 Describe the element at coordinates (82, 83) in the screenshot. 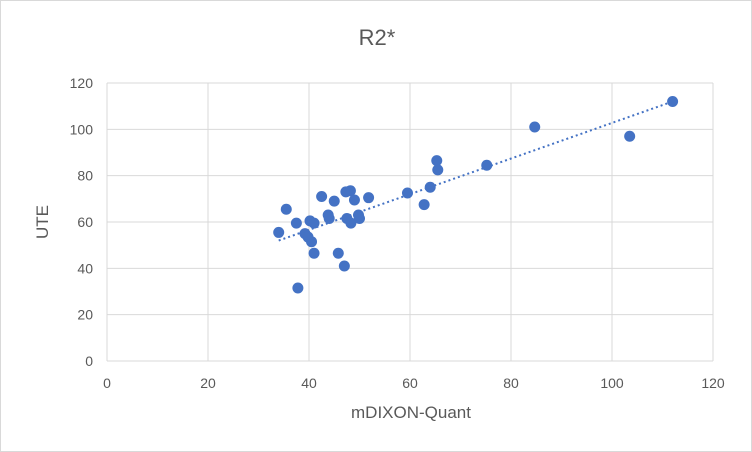

I see `y-tick-label: 120` at that location.